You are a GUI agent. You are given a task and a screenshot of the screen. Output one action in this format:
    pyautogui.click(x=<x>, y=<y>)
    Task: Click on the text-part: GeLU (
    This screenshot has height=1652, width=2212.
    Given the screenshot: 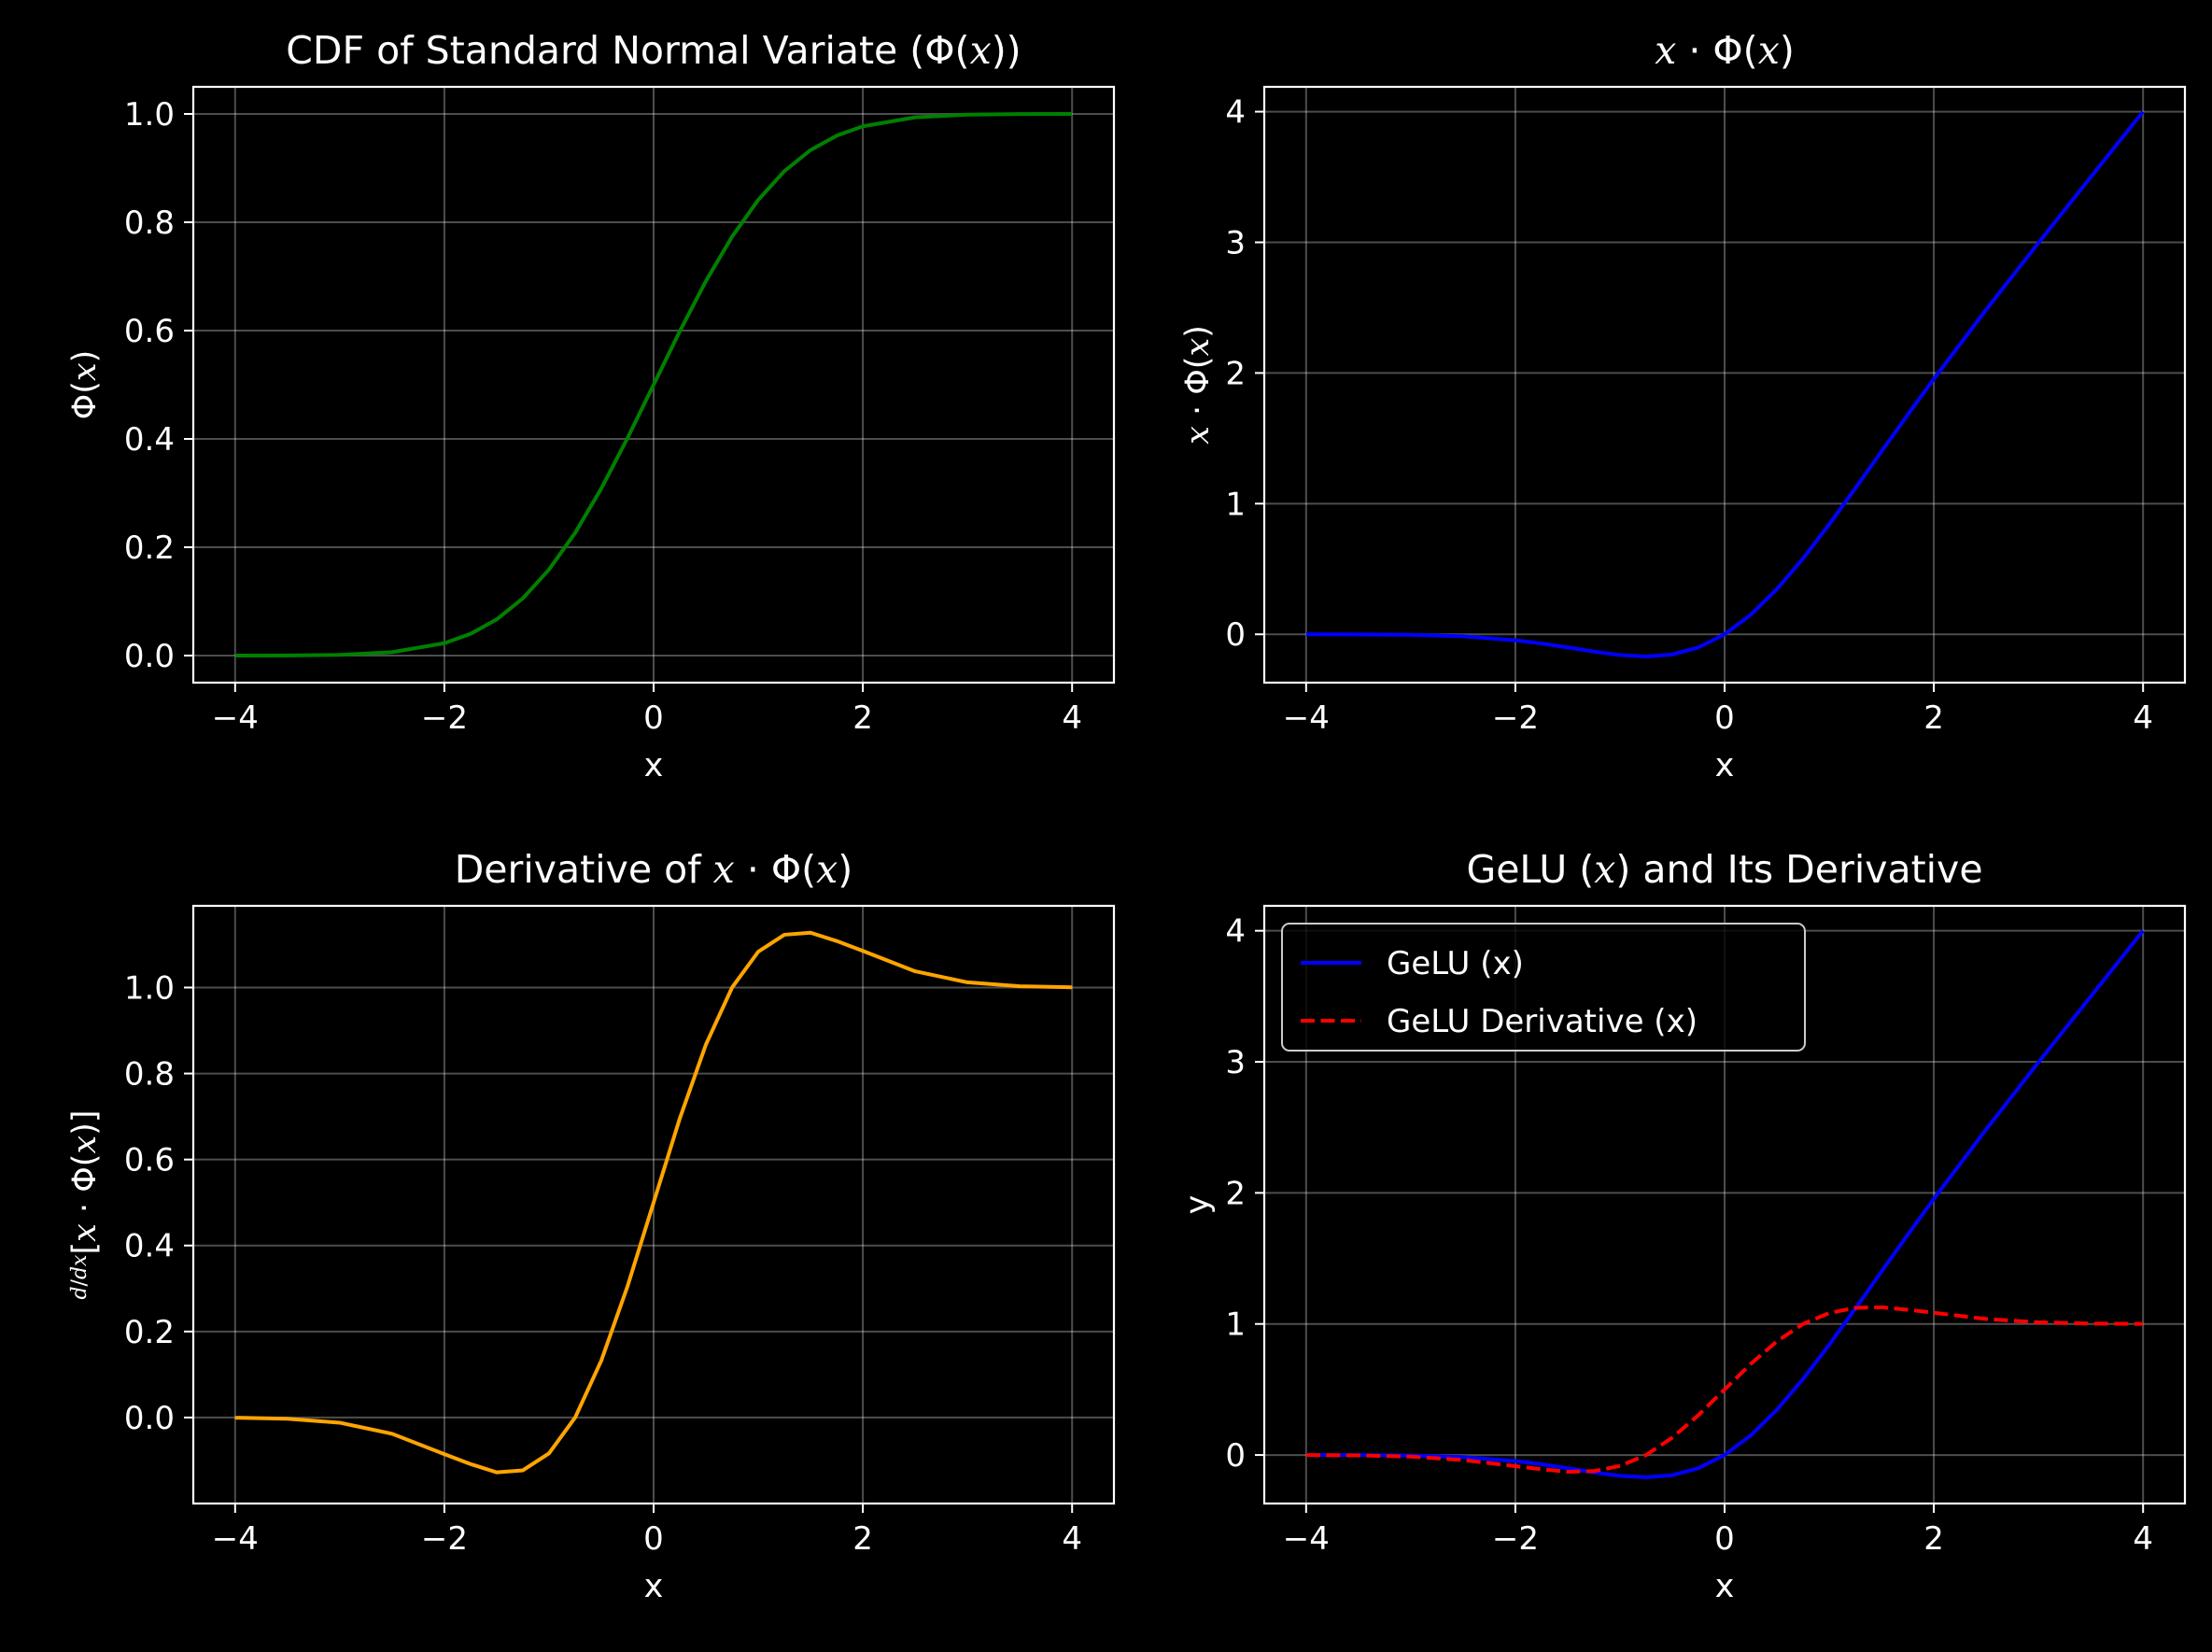 What is the action you would take?
    pyautogui.click(x=1530, y=869)
    